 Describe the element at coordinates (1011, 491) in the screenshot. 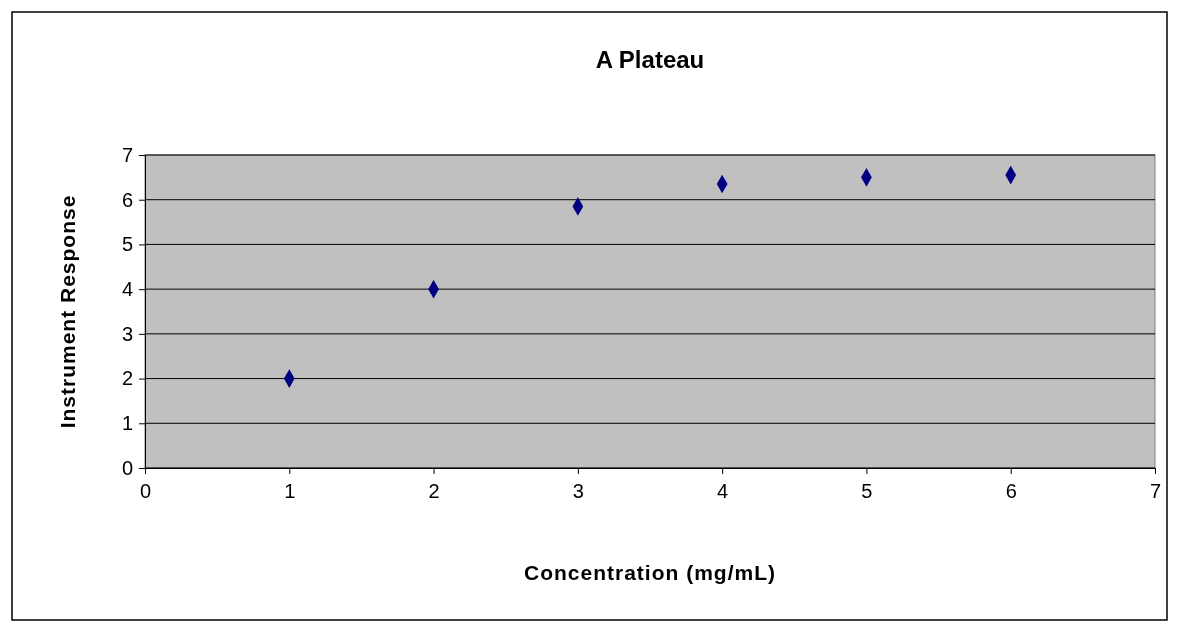

I see `x-tick-label: 6` at that location.